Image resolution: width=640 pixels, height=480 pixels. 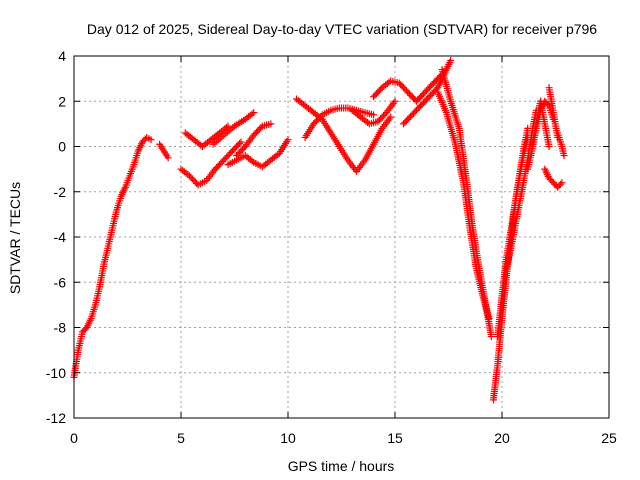 What do you see at coordinates (62, 101) in the screenshot?
I see `y-tick-label: 2` at bounding box center [62, 101].